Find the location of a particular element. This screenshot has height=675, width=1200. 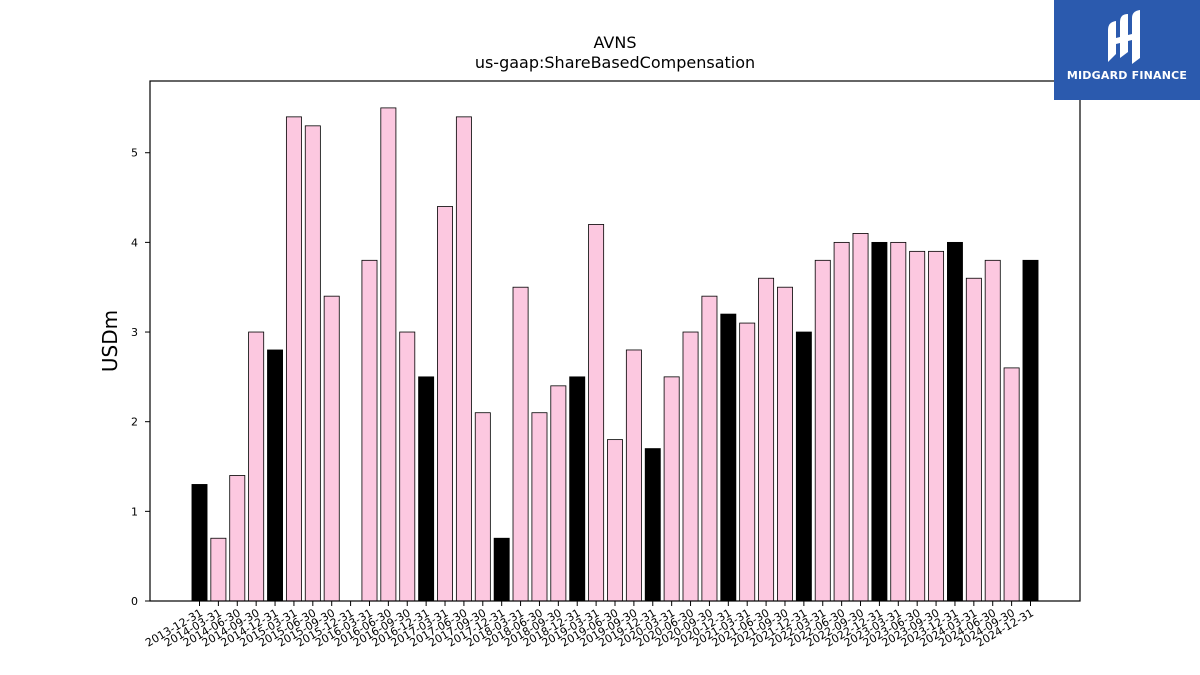

y-tick-label: 5 is located at coordinates (134, 153).